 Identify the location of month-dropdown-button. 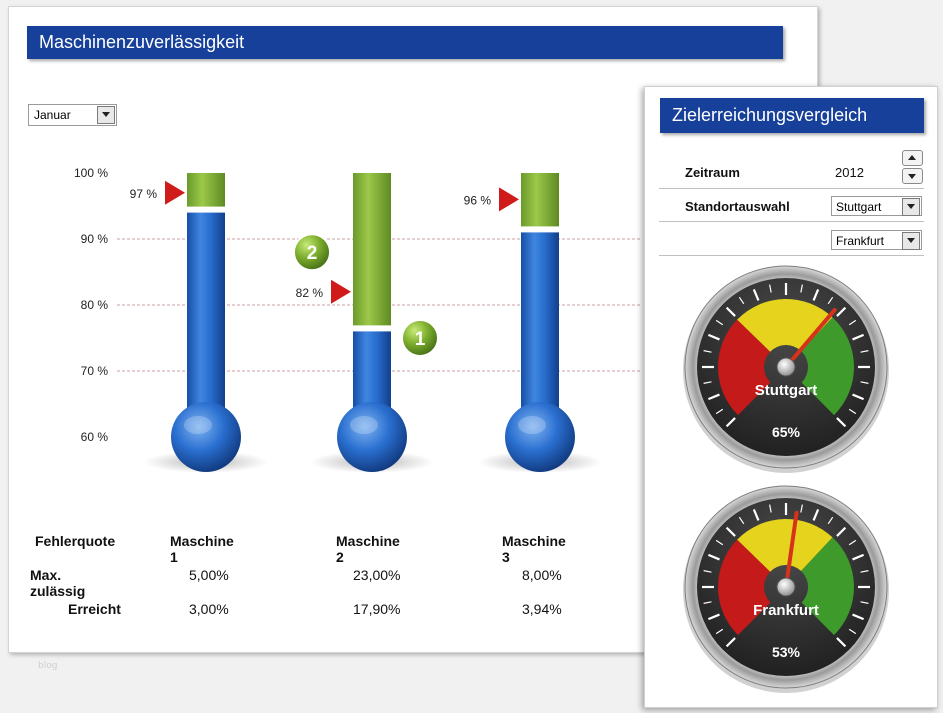
(106, 115).